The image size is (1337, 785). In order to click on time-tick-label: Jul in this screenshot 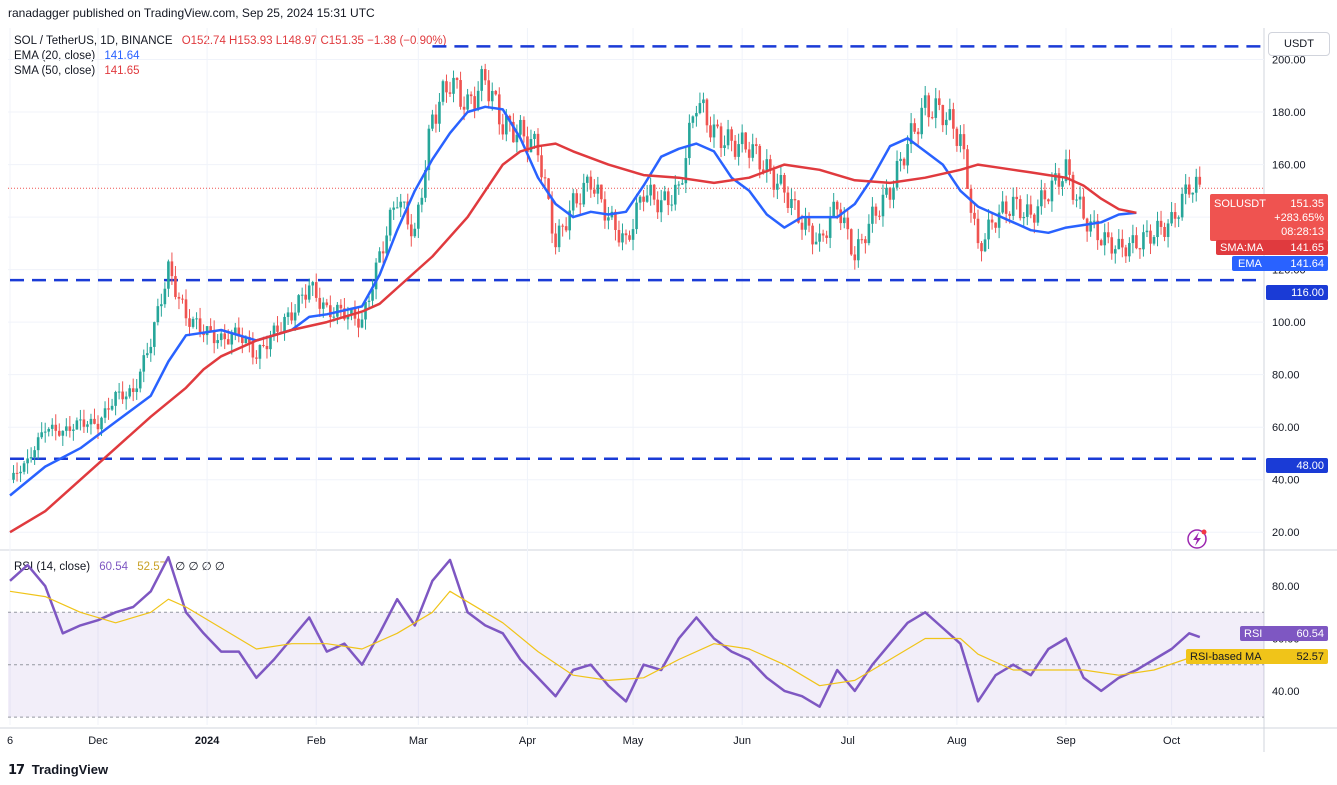, I will do `click(848, 741)`.